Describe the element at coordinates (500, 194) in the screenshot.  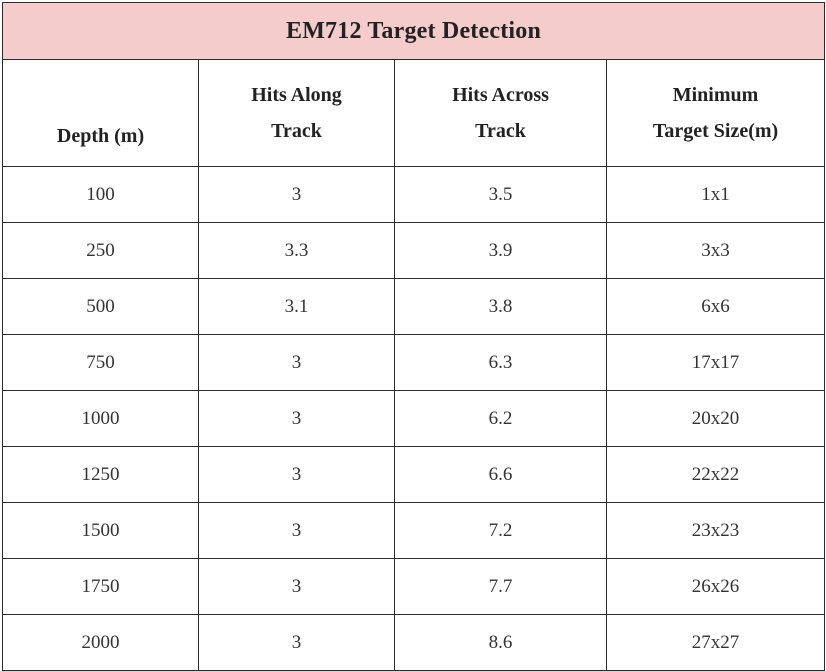
I see `cell-hits-across: 3.5` at that location.